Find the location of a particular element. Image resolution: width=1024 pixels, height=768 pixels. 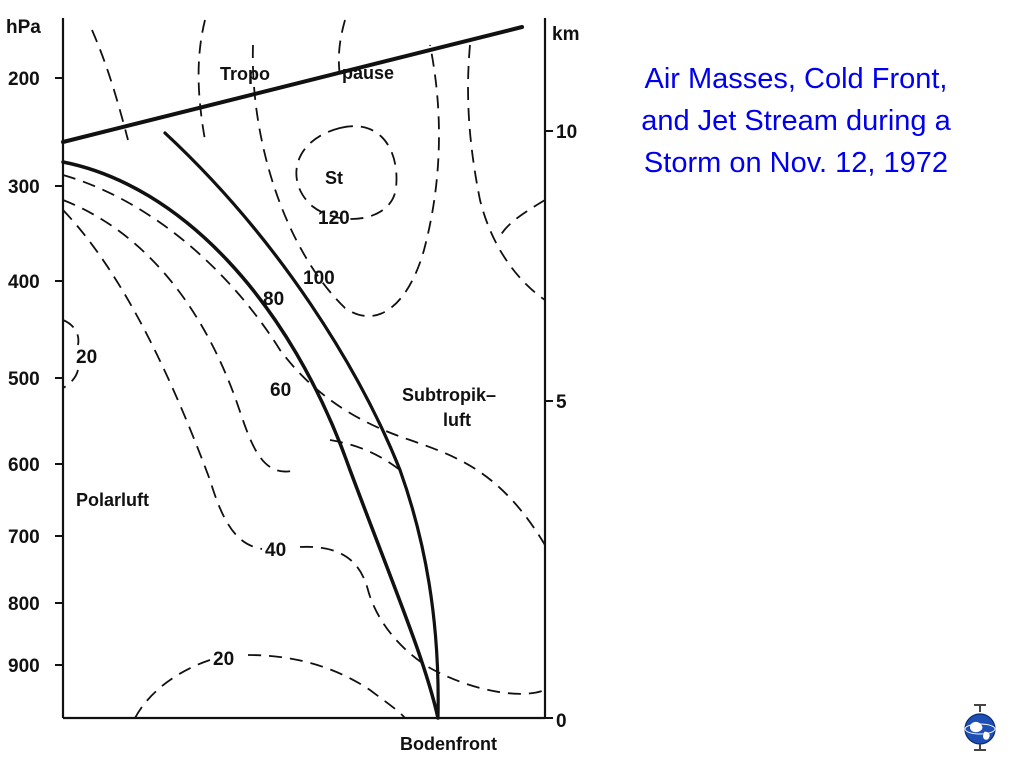

pressure-axis-unit: hPa is located at coordinates (23, 27).